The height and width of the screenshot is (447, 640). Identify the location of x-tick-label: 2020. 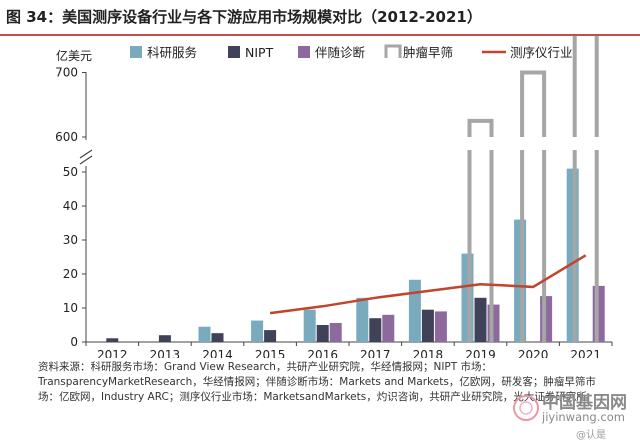
(533, 353).